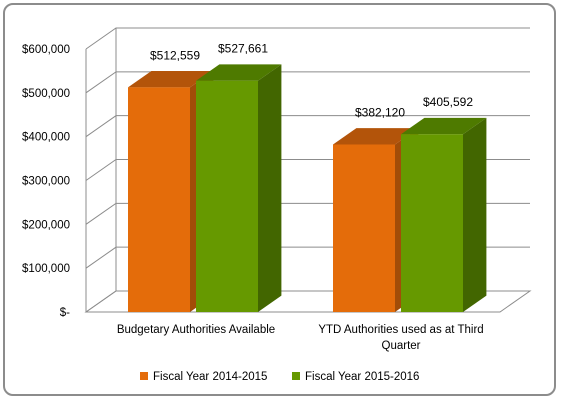 The image size is (561, 400). Describe the element at coordinates (46, 94) in the screenshot. I see `y-tick-label: $500,000` at that location.